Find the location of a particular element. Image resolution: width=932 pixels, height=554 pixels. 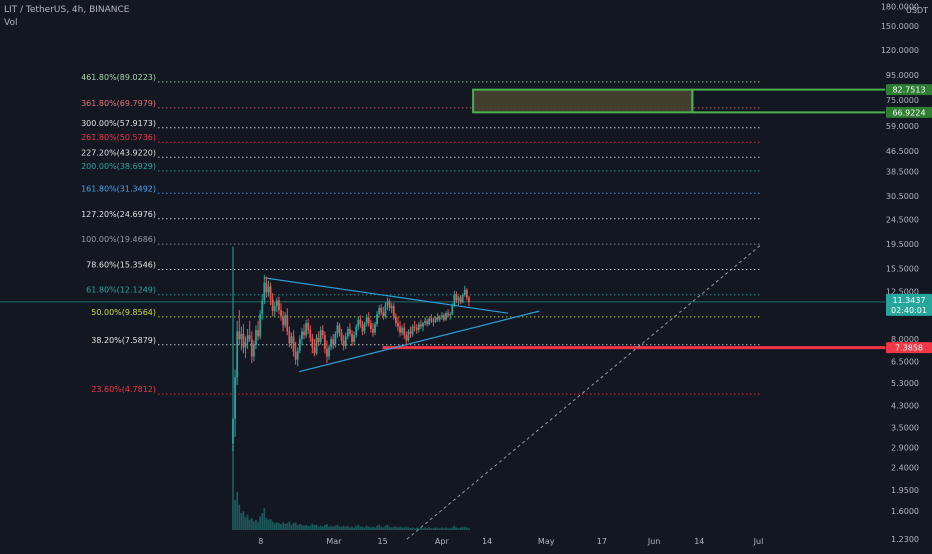

time-tick-label: Apr is located at coordinates (442, 541).